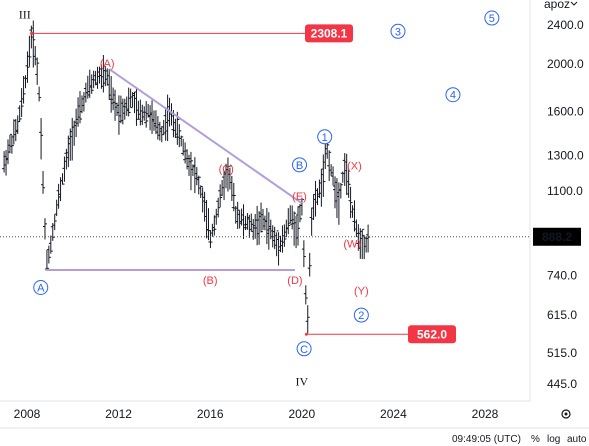 The image size is (589, 446). What do you see at coordinates (565, 64) in the screenshot?
I see `y-tick-label: 2000.0` at bounding box center [565, 64].